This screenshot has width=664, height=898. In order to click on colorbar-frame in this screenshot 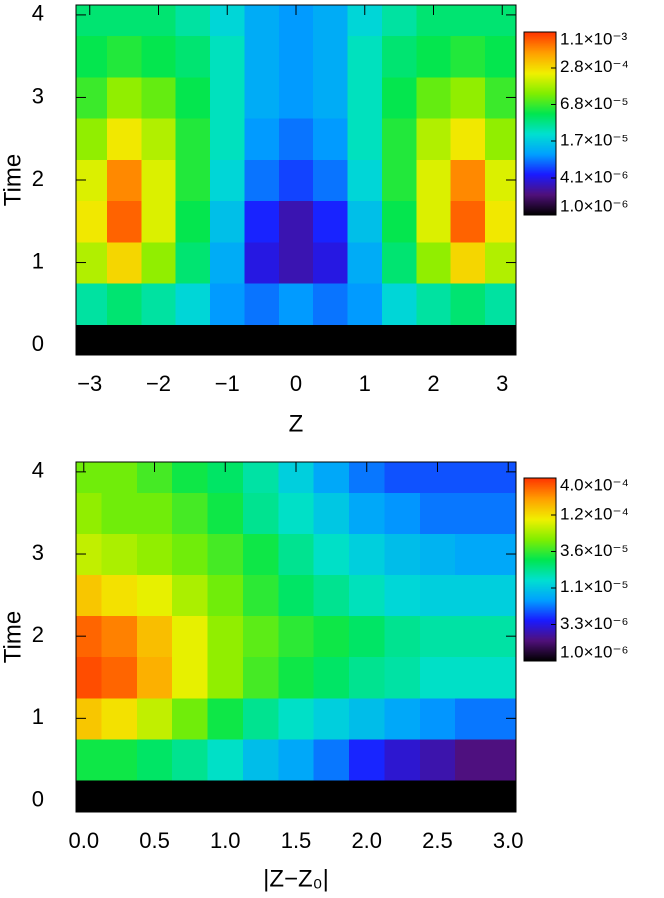, I will do `click(540, 569)`.